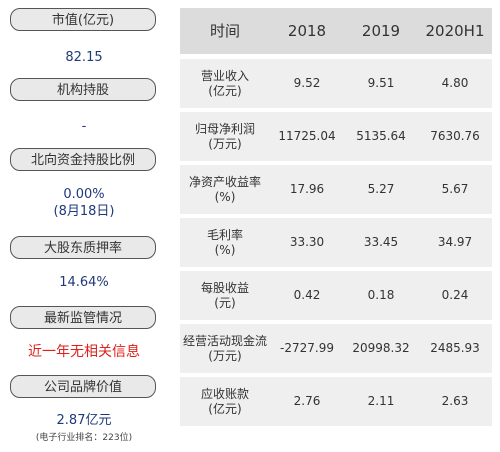  What do you see at coordinates (381, 348) in the screenshot?
I see `table-cell: 20998.32` at bounding box center [381, 348].